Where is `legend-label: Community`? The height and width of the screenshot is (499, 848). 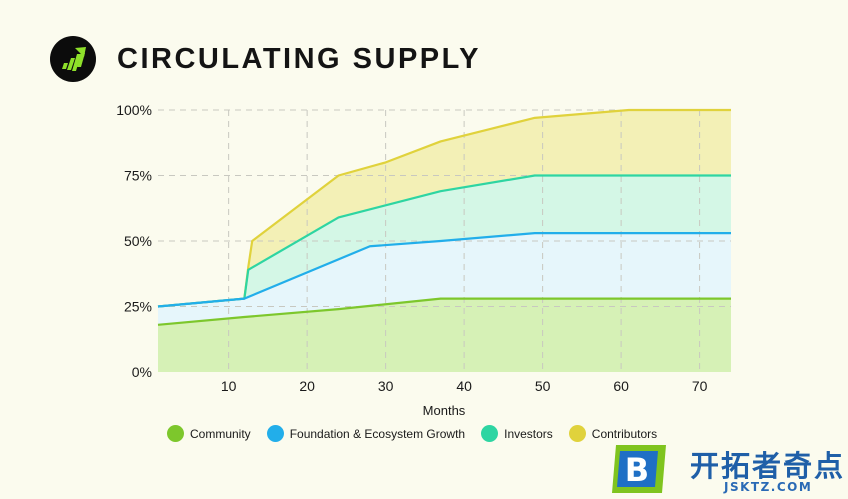
legend-label: Community is located at coordinates (220, 433).